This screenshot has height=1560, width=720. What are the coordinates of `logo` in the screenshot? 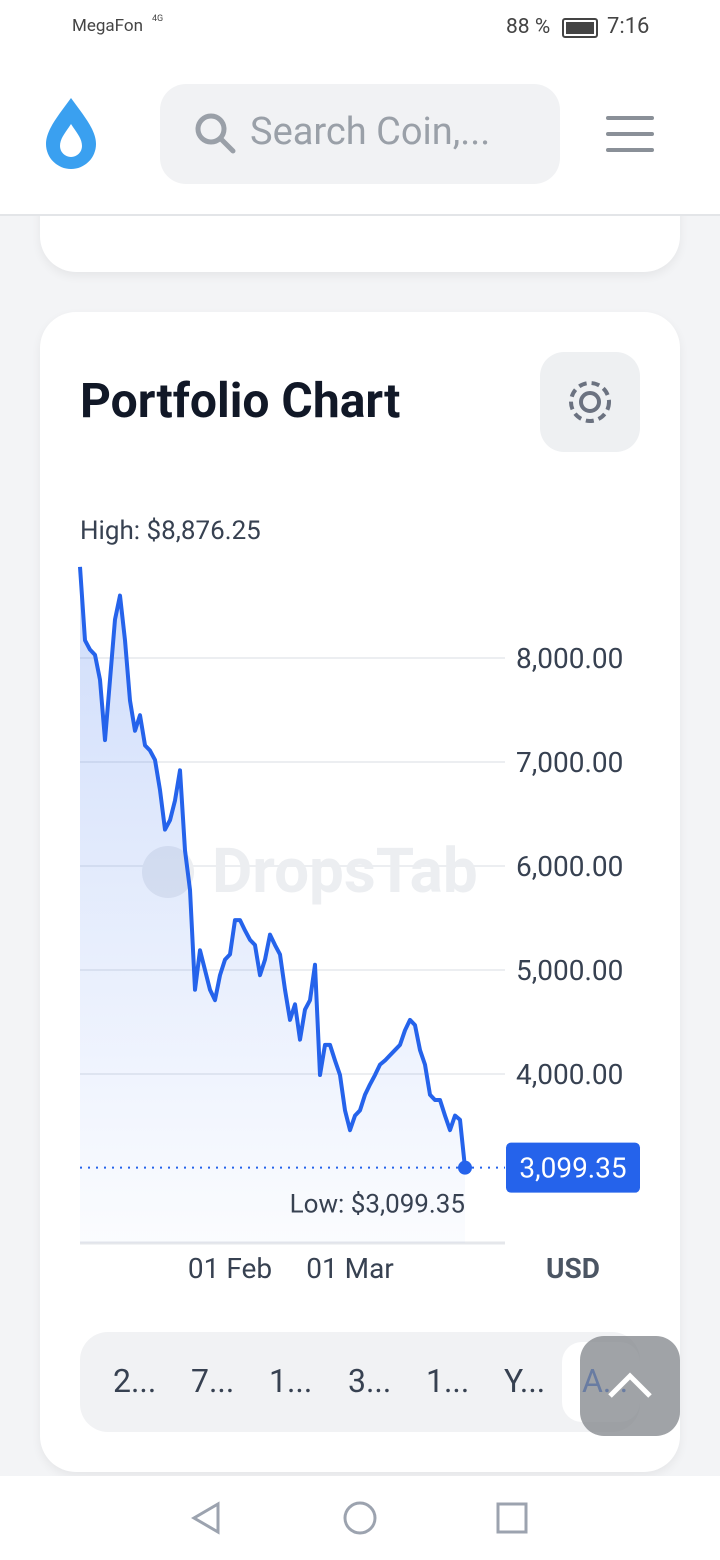 It's located at (71, 134).